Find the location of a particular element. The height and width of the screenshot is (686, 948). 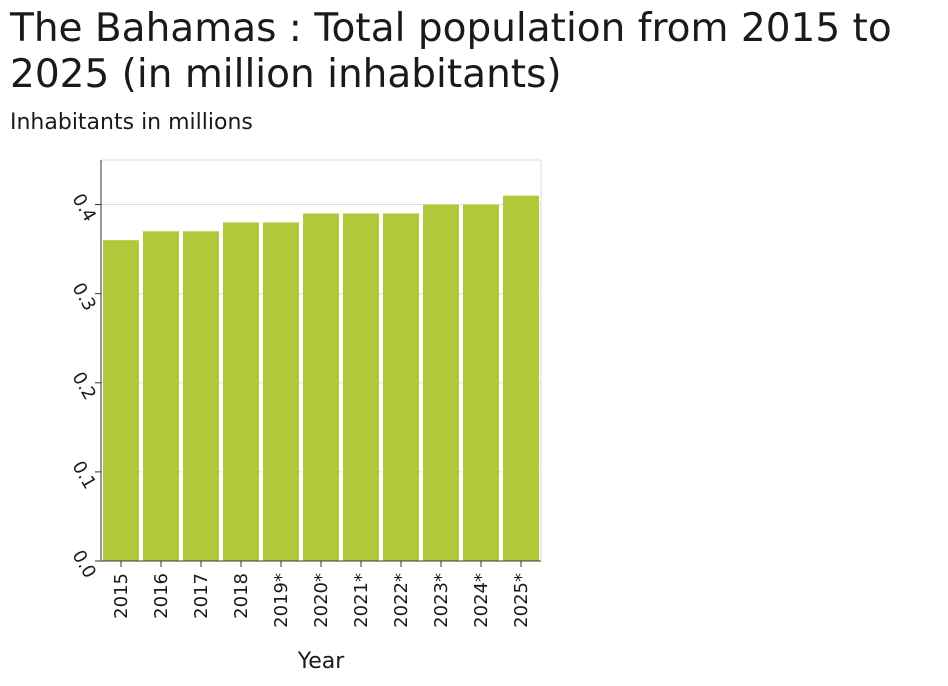

bar-2020 is located at coordinates (321, 387).